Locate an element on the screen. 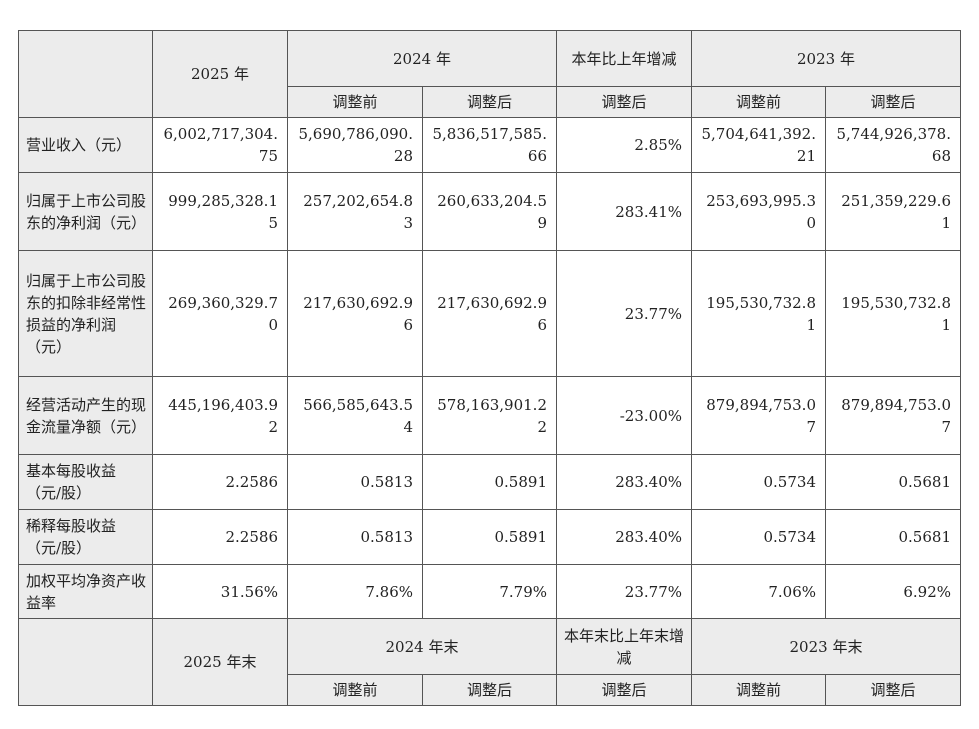  row-label: 稀释每股收益（元/股） is located at coordinates (85, 537).